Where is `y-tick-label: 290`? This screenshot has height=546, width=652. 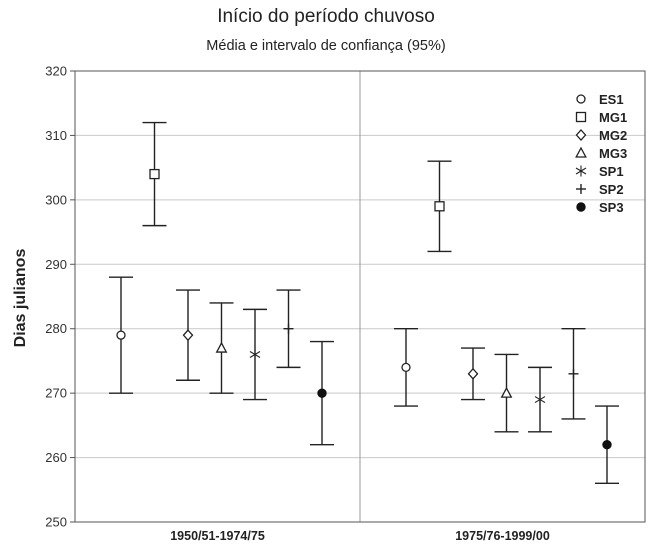 y-tick-label: 290 is located at coordinates (56, 264).